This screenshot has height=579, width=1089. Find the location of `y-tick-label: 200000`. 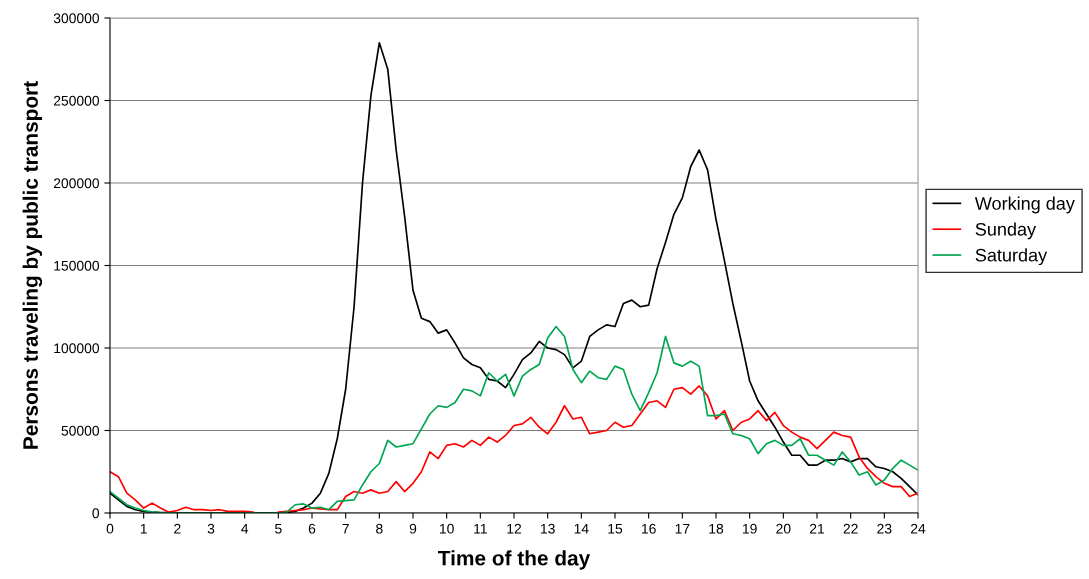

y-tick-label: 200000 is located at coordinates (76, 183).